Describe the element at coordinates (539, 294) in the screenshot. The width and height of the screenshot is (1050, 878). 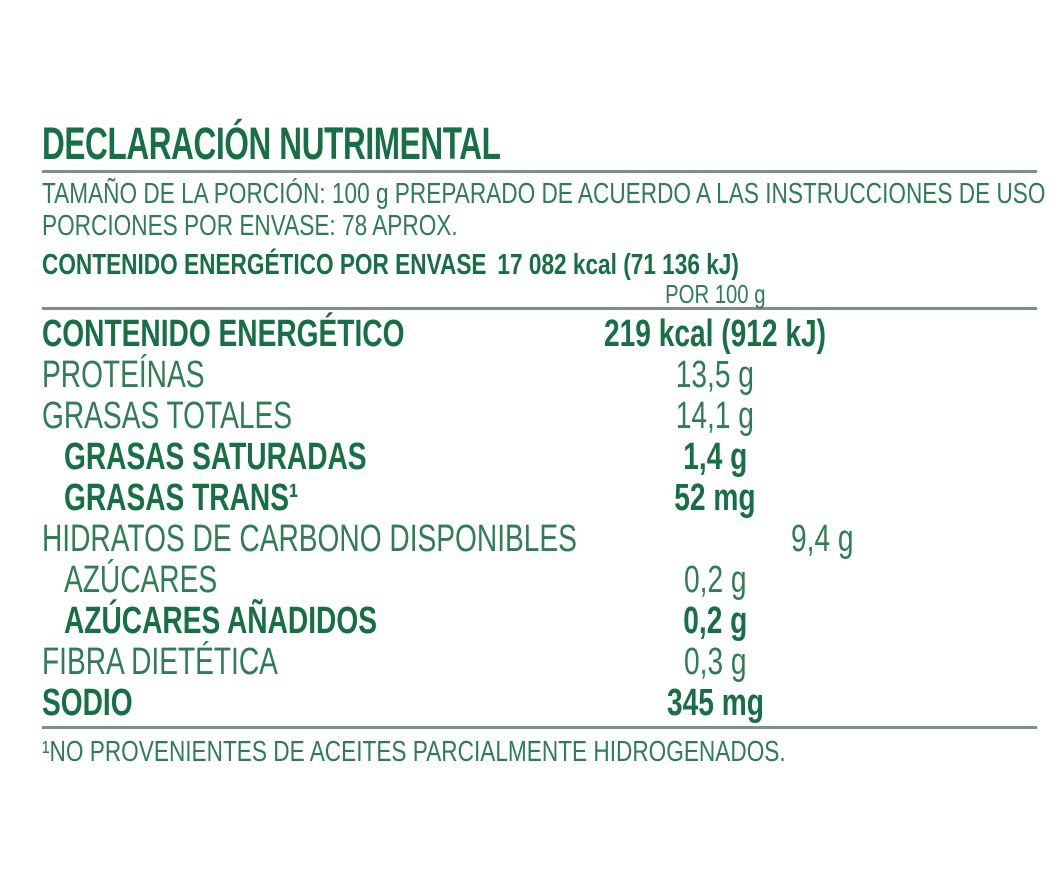
I see `column-header-row: POR 100 g` at that location.